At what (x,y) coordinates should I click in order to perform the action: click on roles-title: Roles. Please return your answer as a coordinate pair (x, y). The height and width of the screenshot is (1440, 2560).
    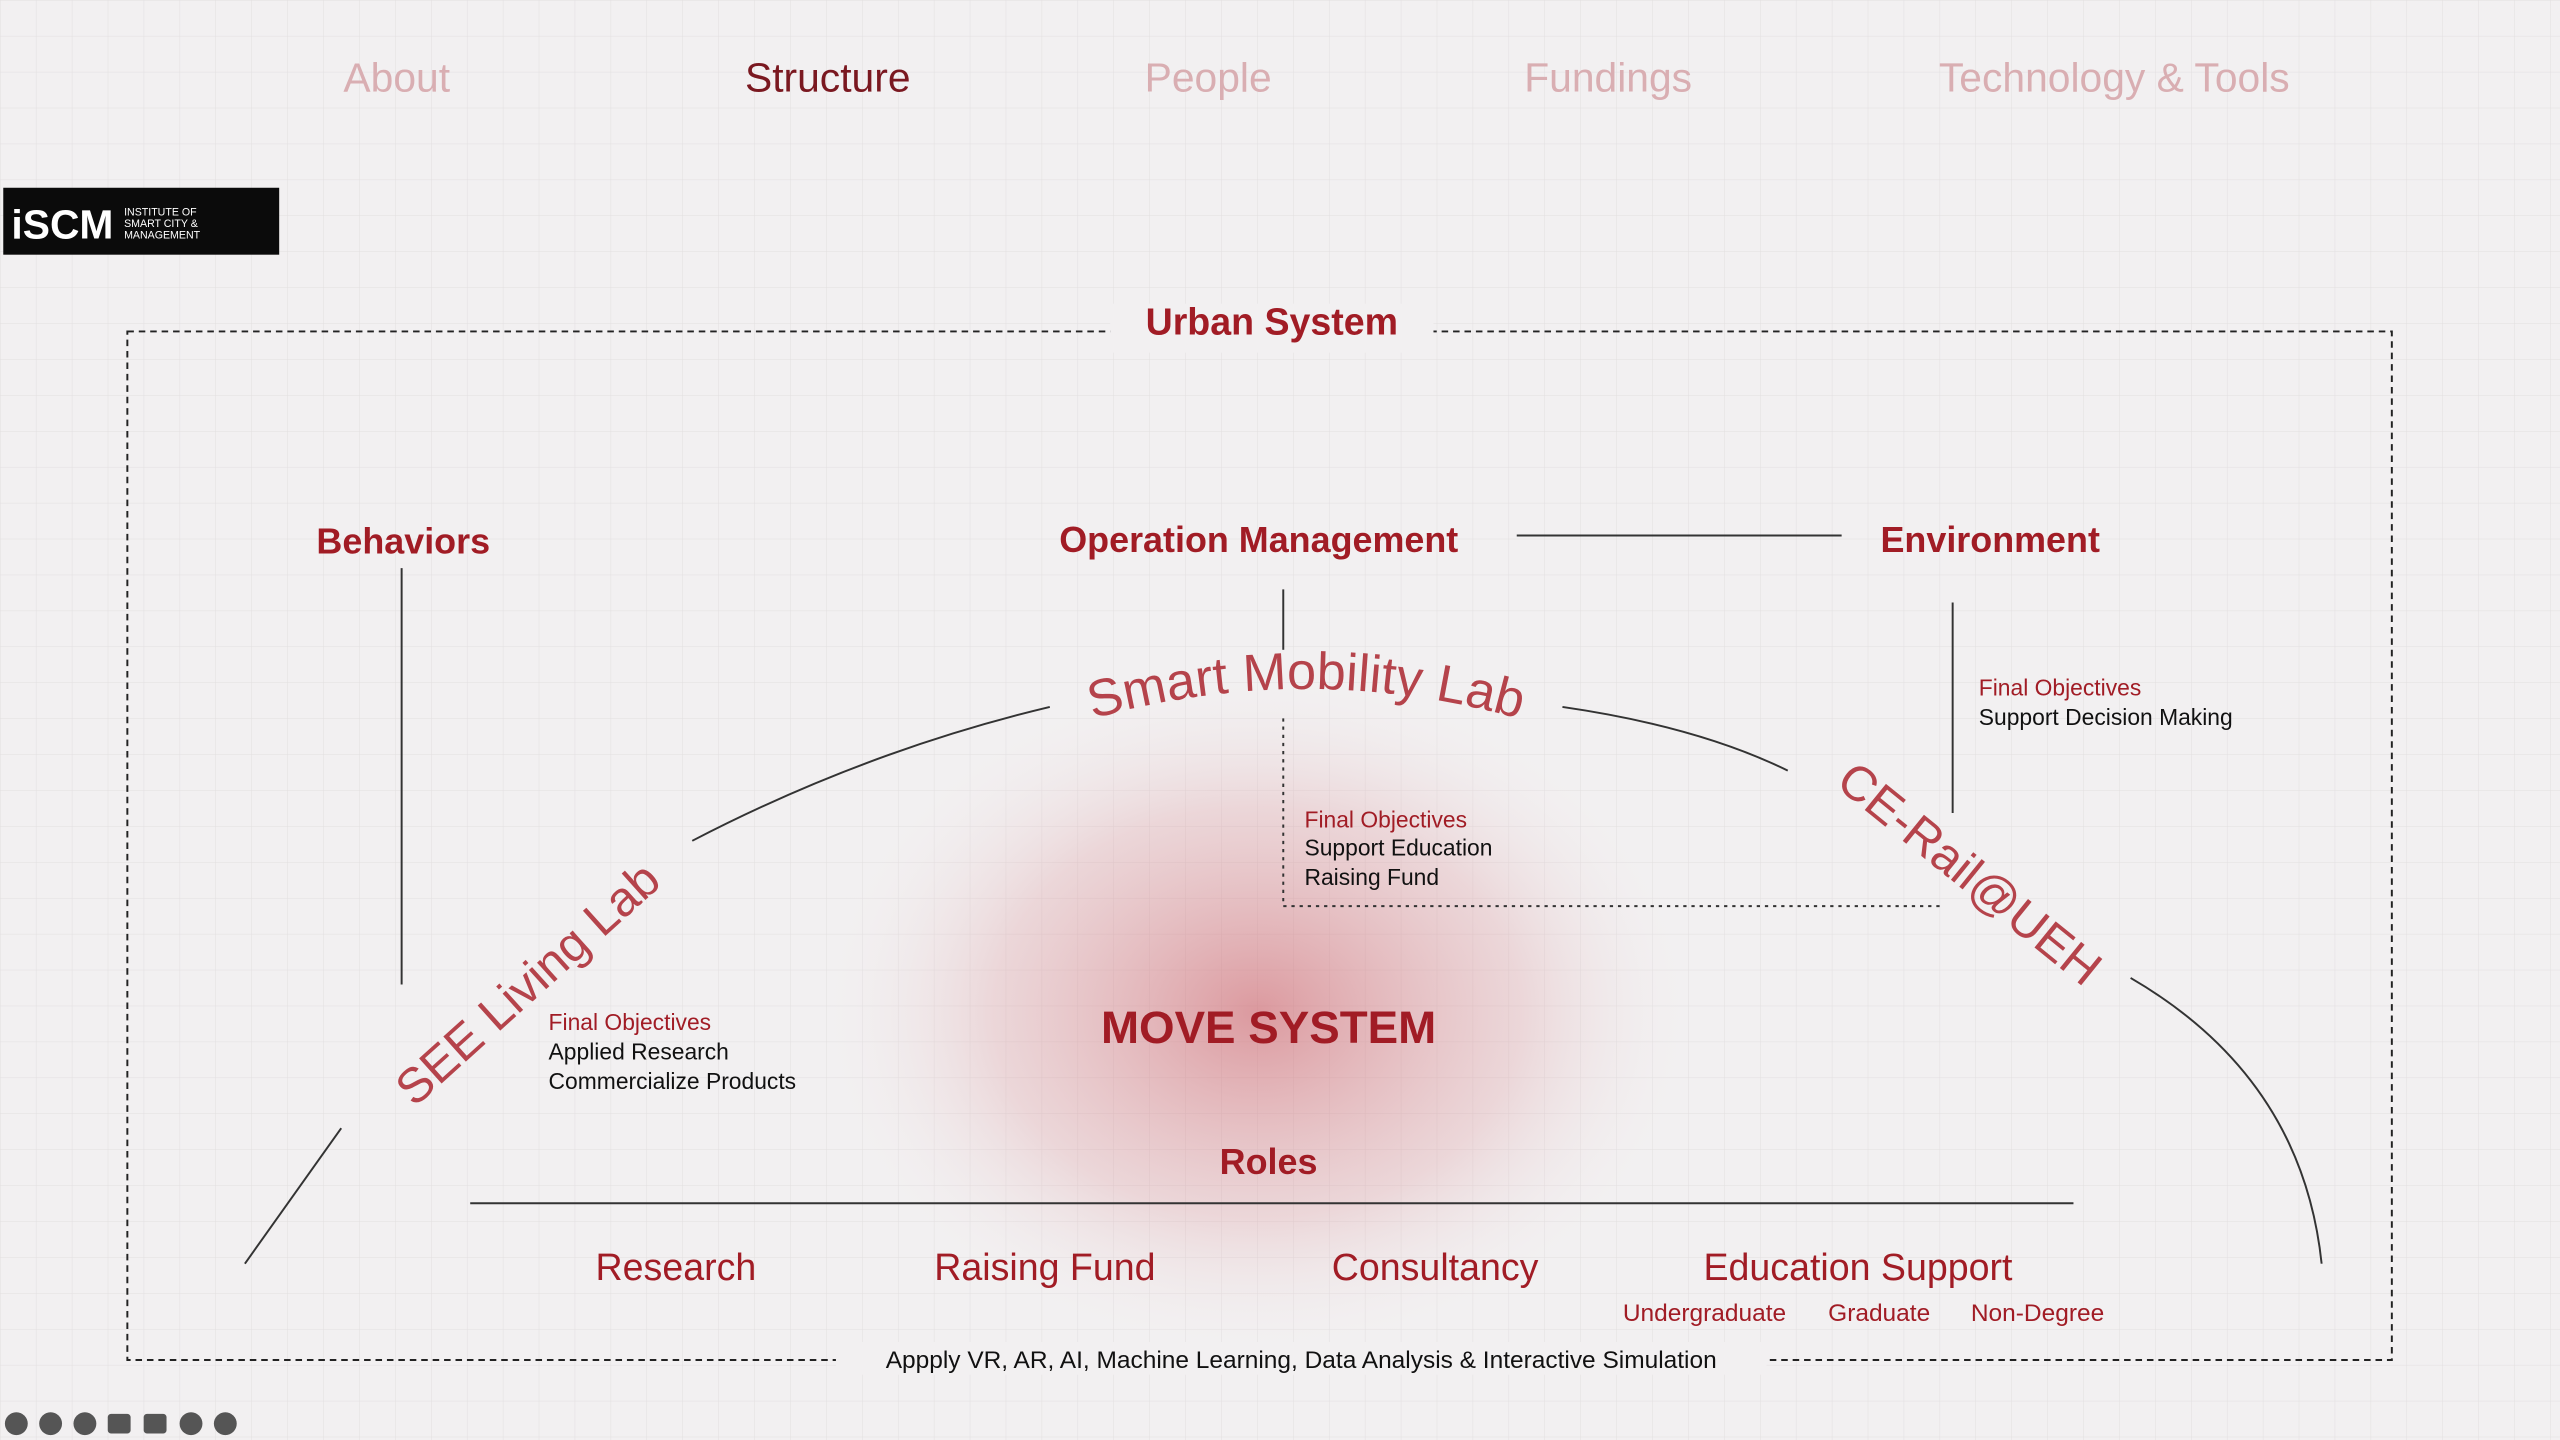
    Looking at the image, I should click on (1269, 1161).